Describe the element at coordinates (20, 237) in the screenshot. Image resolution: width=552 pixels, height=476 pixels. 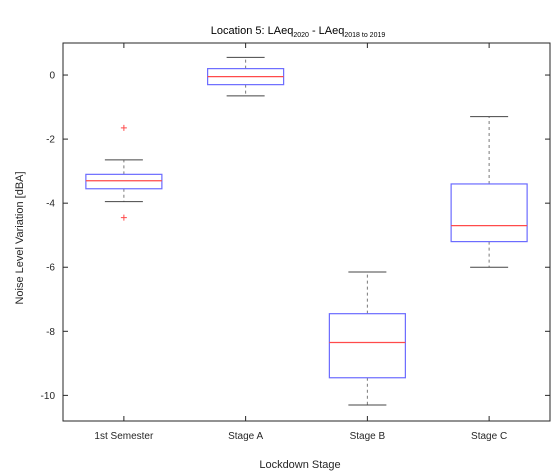
I see `y-axis-label: Noise Level Variation [dBA]` at that location.